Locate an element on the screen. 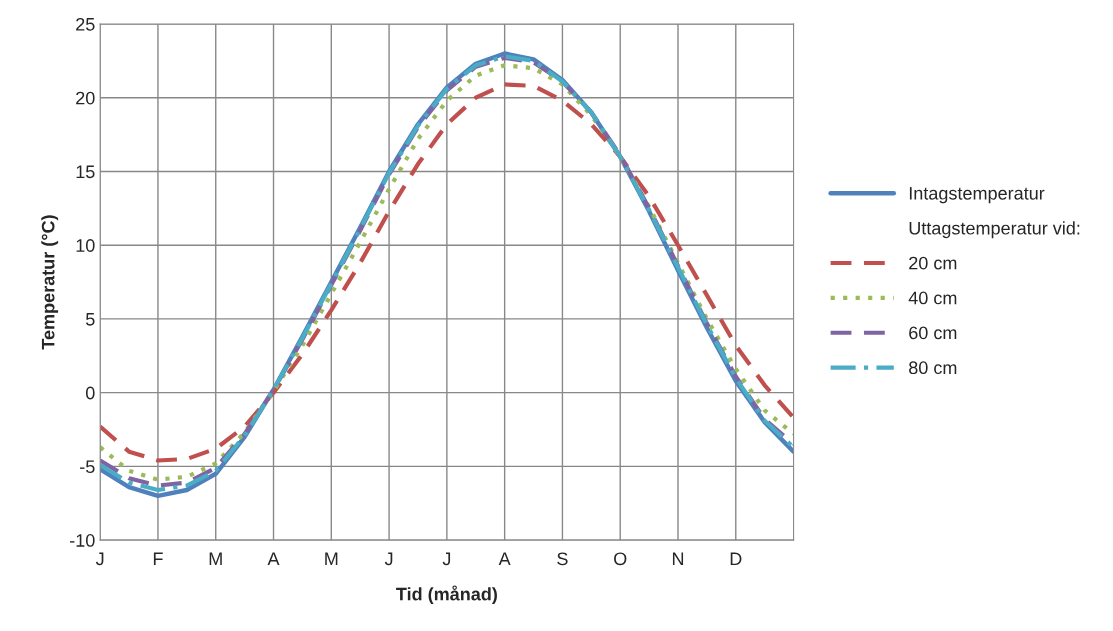  y-axis-title: Temperatur (°C) is located at coordinates (50, 282).